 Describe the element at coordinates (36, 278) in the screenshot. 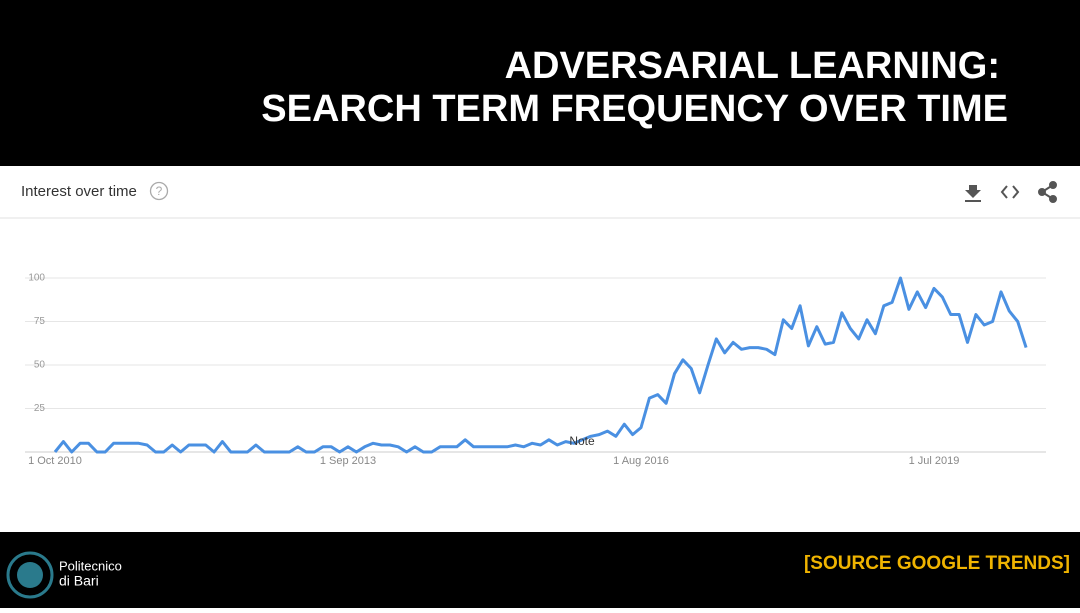

I see `y-tick-label: 100` at that location.